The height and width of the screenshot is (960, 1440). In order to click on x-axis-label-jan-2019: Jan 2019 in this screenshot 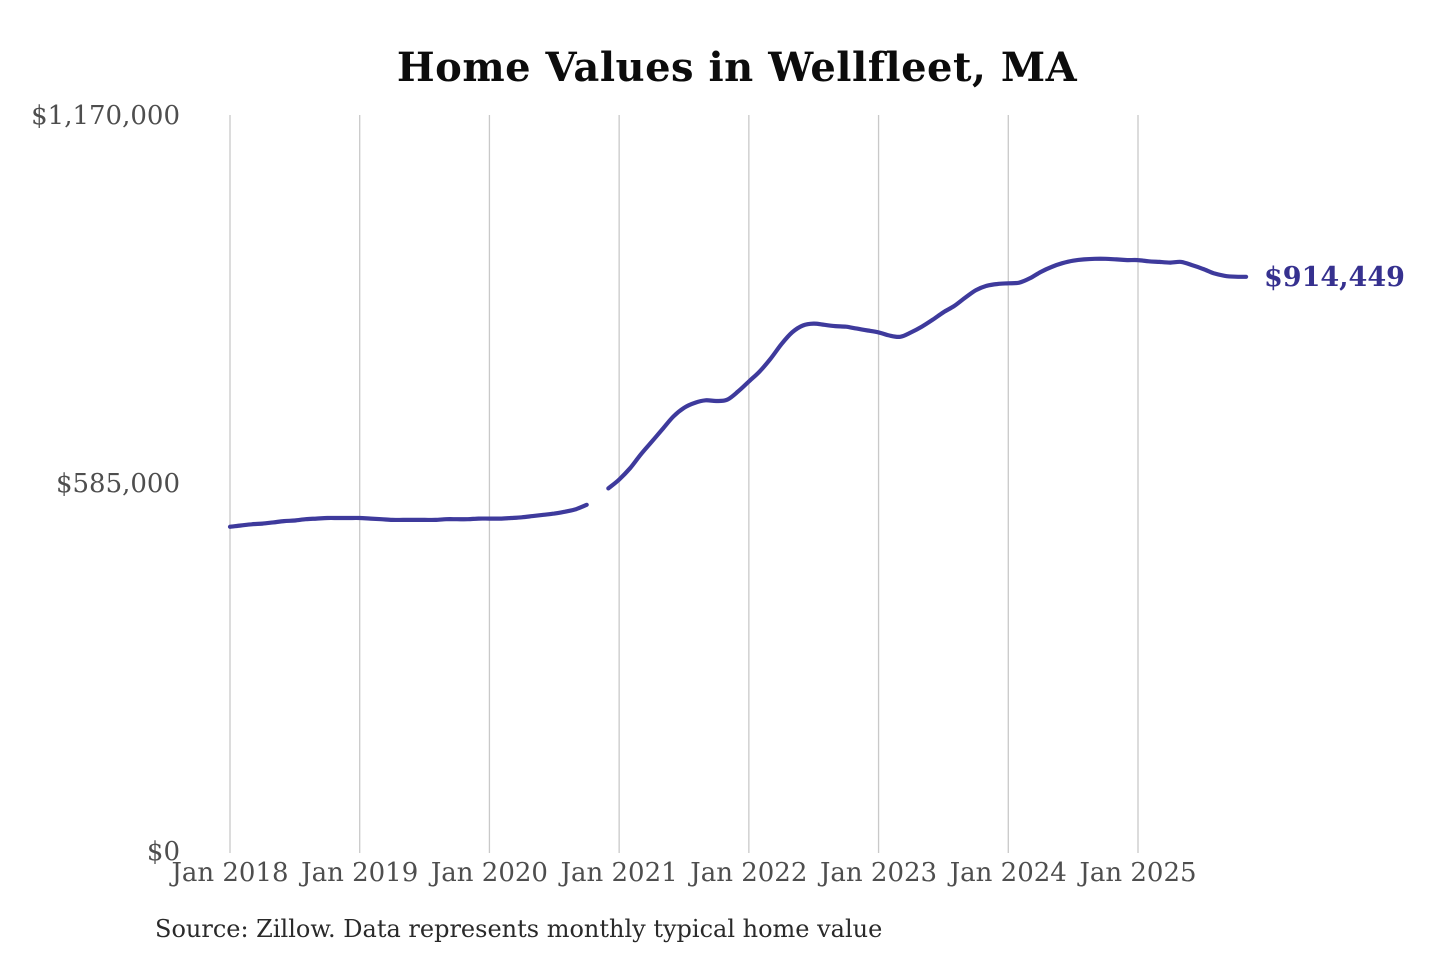, I will do `click(360, 873)`.